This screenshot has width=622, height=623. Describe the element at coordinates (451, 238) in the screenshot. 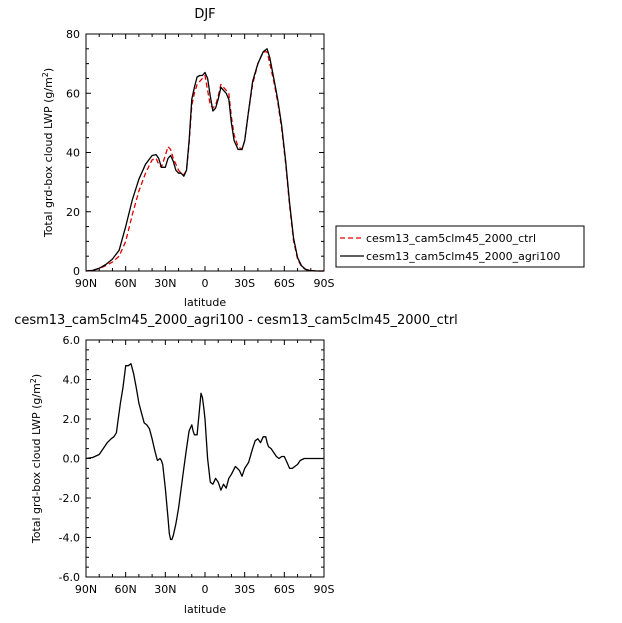

I see `legend-label-ctrl: cesm13_cam5clm45_2000_ctrl` at that location.